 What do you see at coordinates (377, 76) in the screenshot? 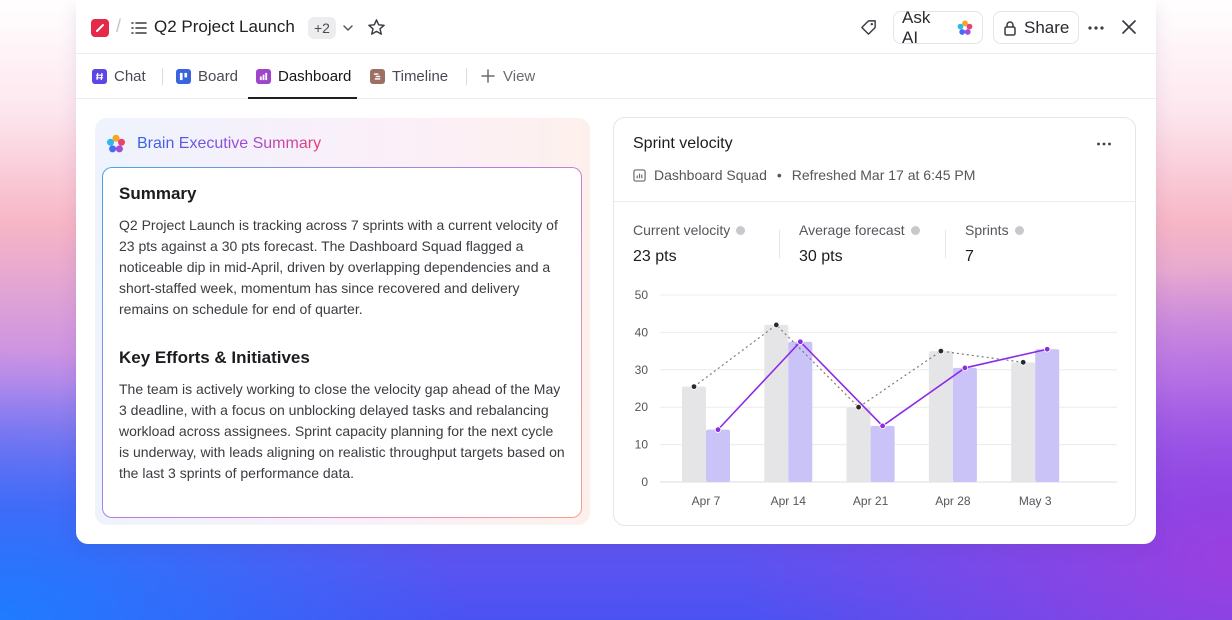
I see `timeline-icon` at bounding box center [377, 76].